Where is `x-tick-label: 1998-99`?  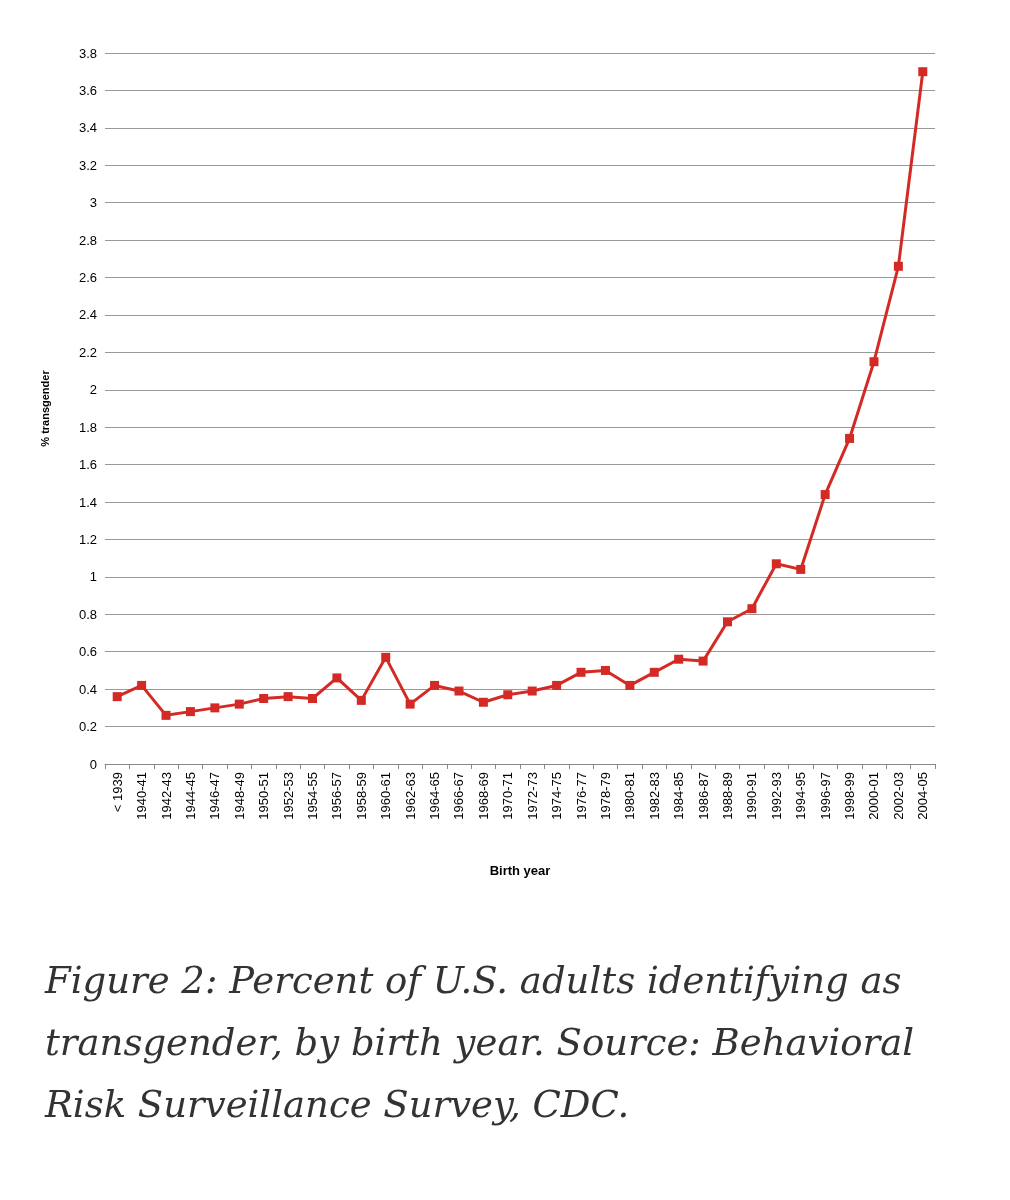 x-tick-label: 1998-99 is located at coordinates (850, 796).